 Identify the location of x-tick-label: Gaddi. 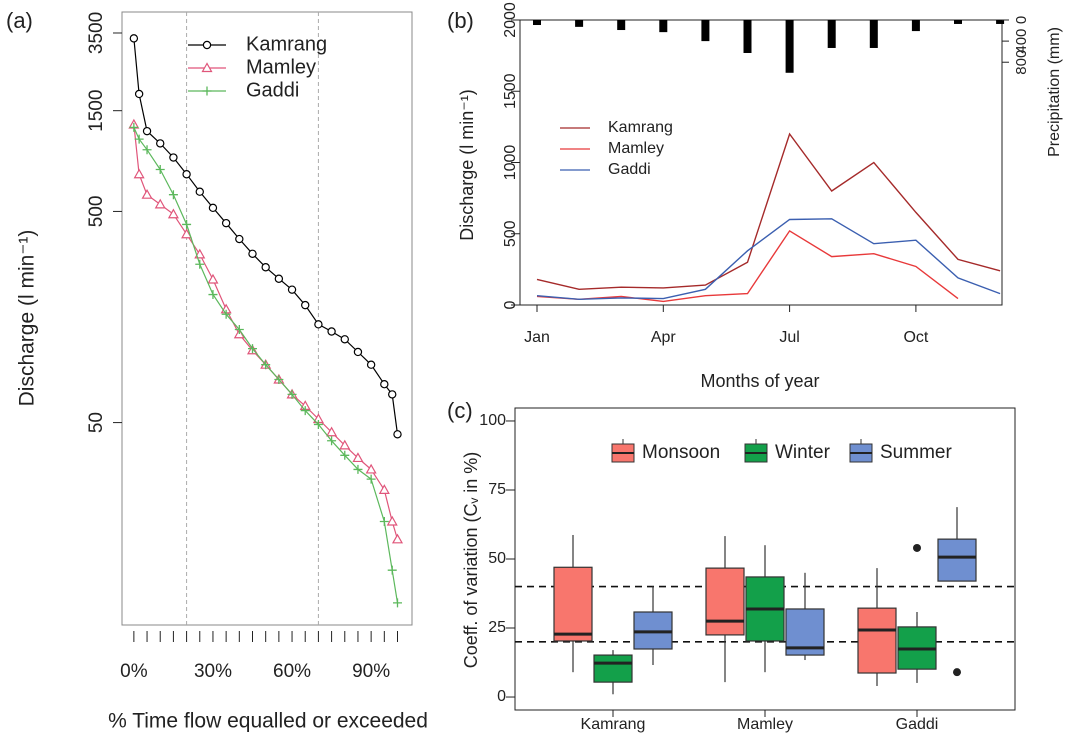
(917, 724).